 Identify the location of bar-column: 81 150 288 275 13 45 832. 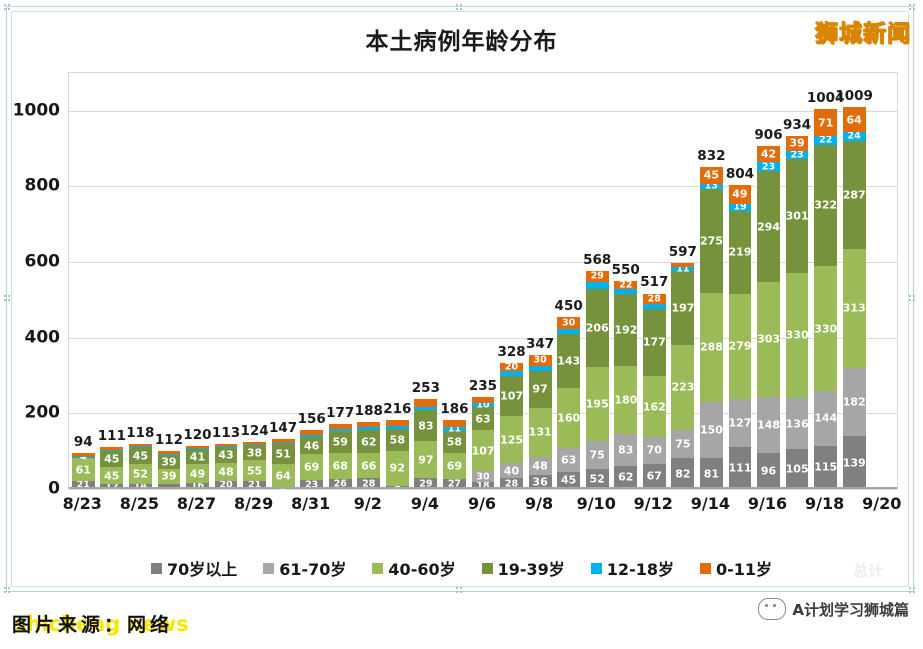
(711, 318).